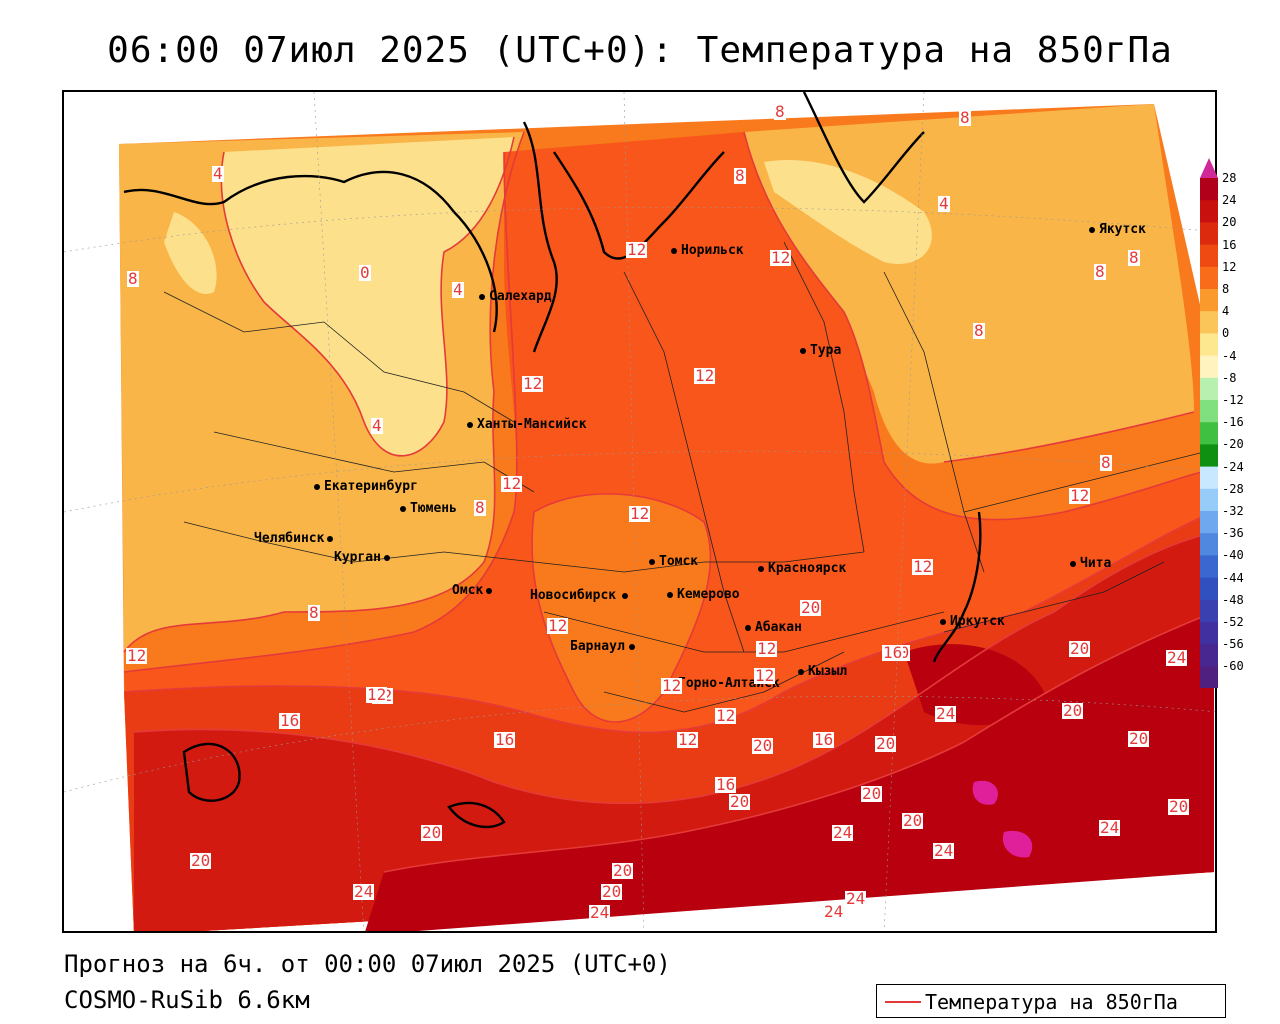  Describe the element at coordinates (1122, 229) in the screenshot. I see `city-label: Якутск` at that location.